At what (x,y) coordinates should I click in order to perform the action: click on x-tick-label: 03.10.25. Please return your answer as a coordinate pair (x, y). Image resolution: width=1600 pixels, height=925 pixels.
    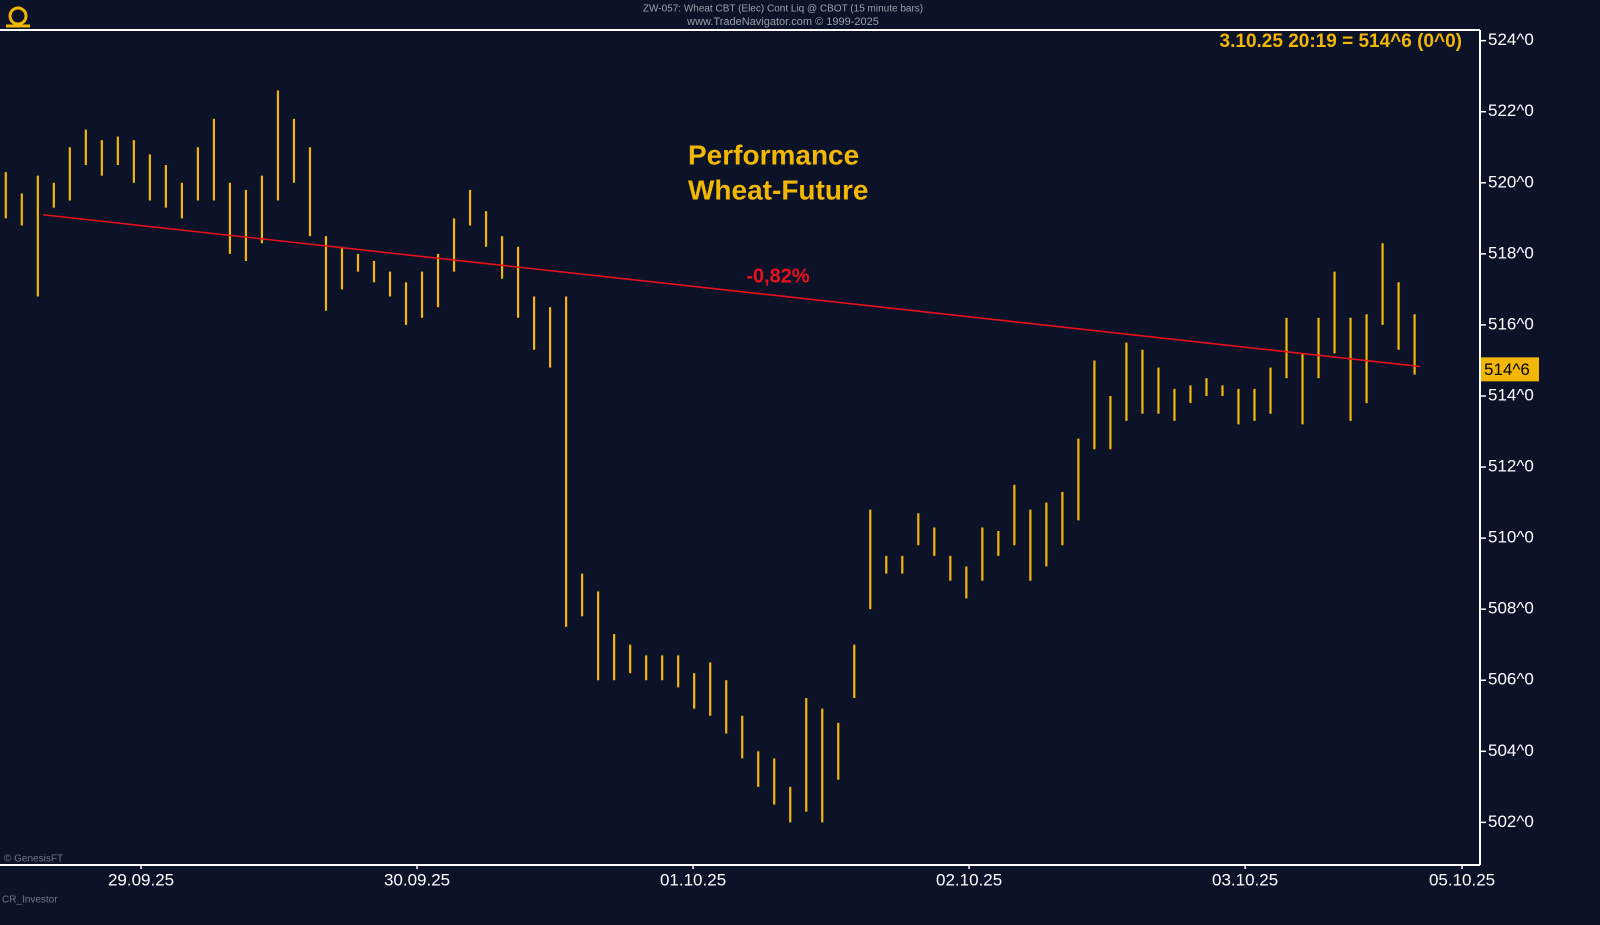
    Looking at the image, I should click on (1245, 879).